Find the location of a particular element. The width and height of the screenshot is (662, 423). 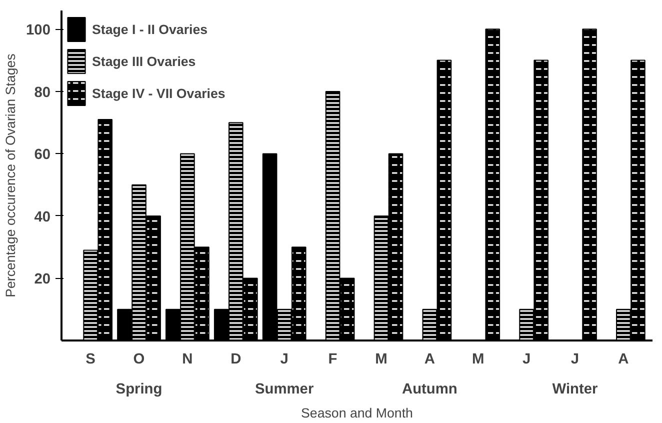

y-axis-title: Percentage occurence of Ovarian Stages is located at coordinates (10, 175).